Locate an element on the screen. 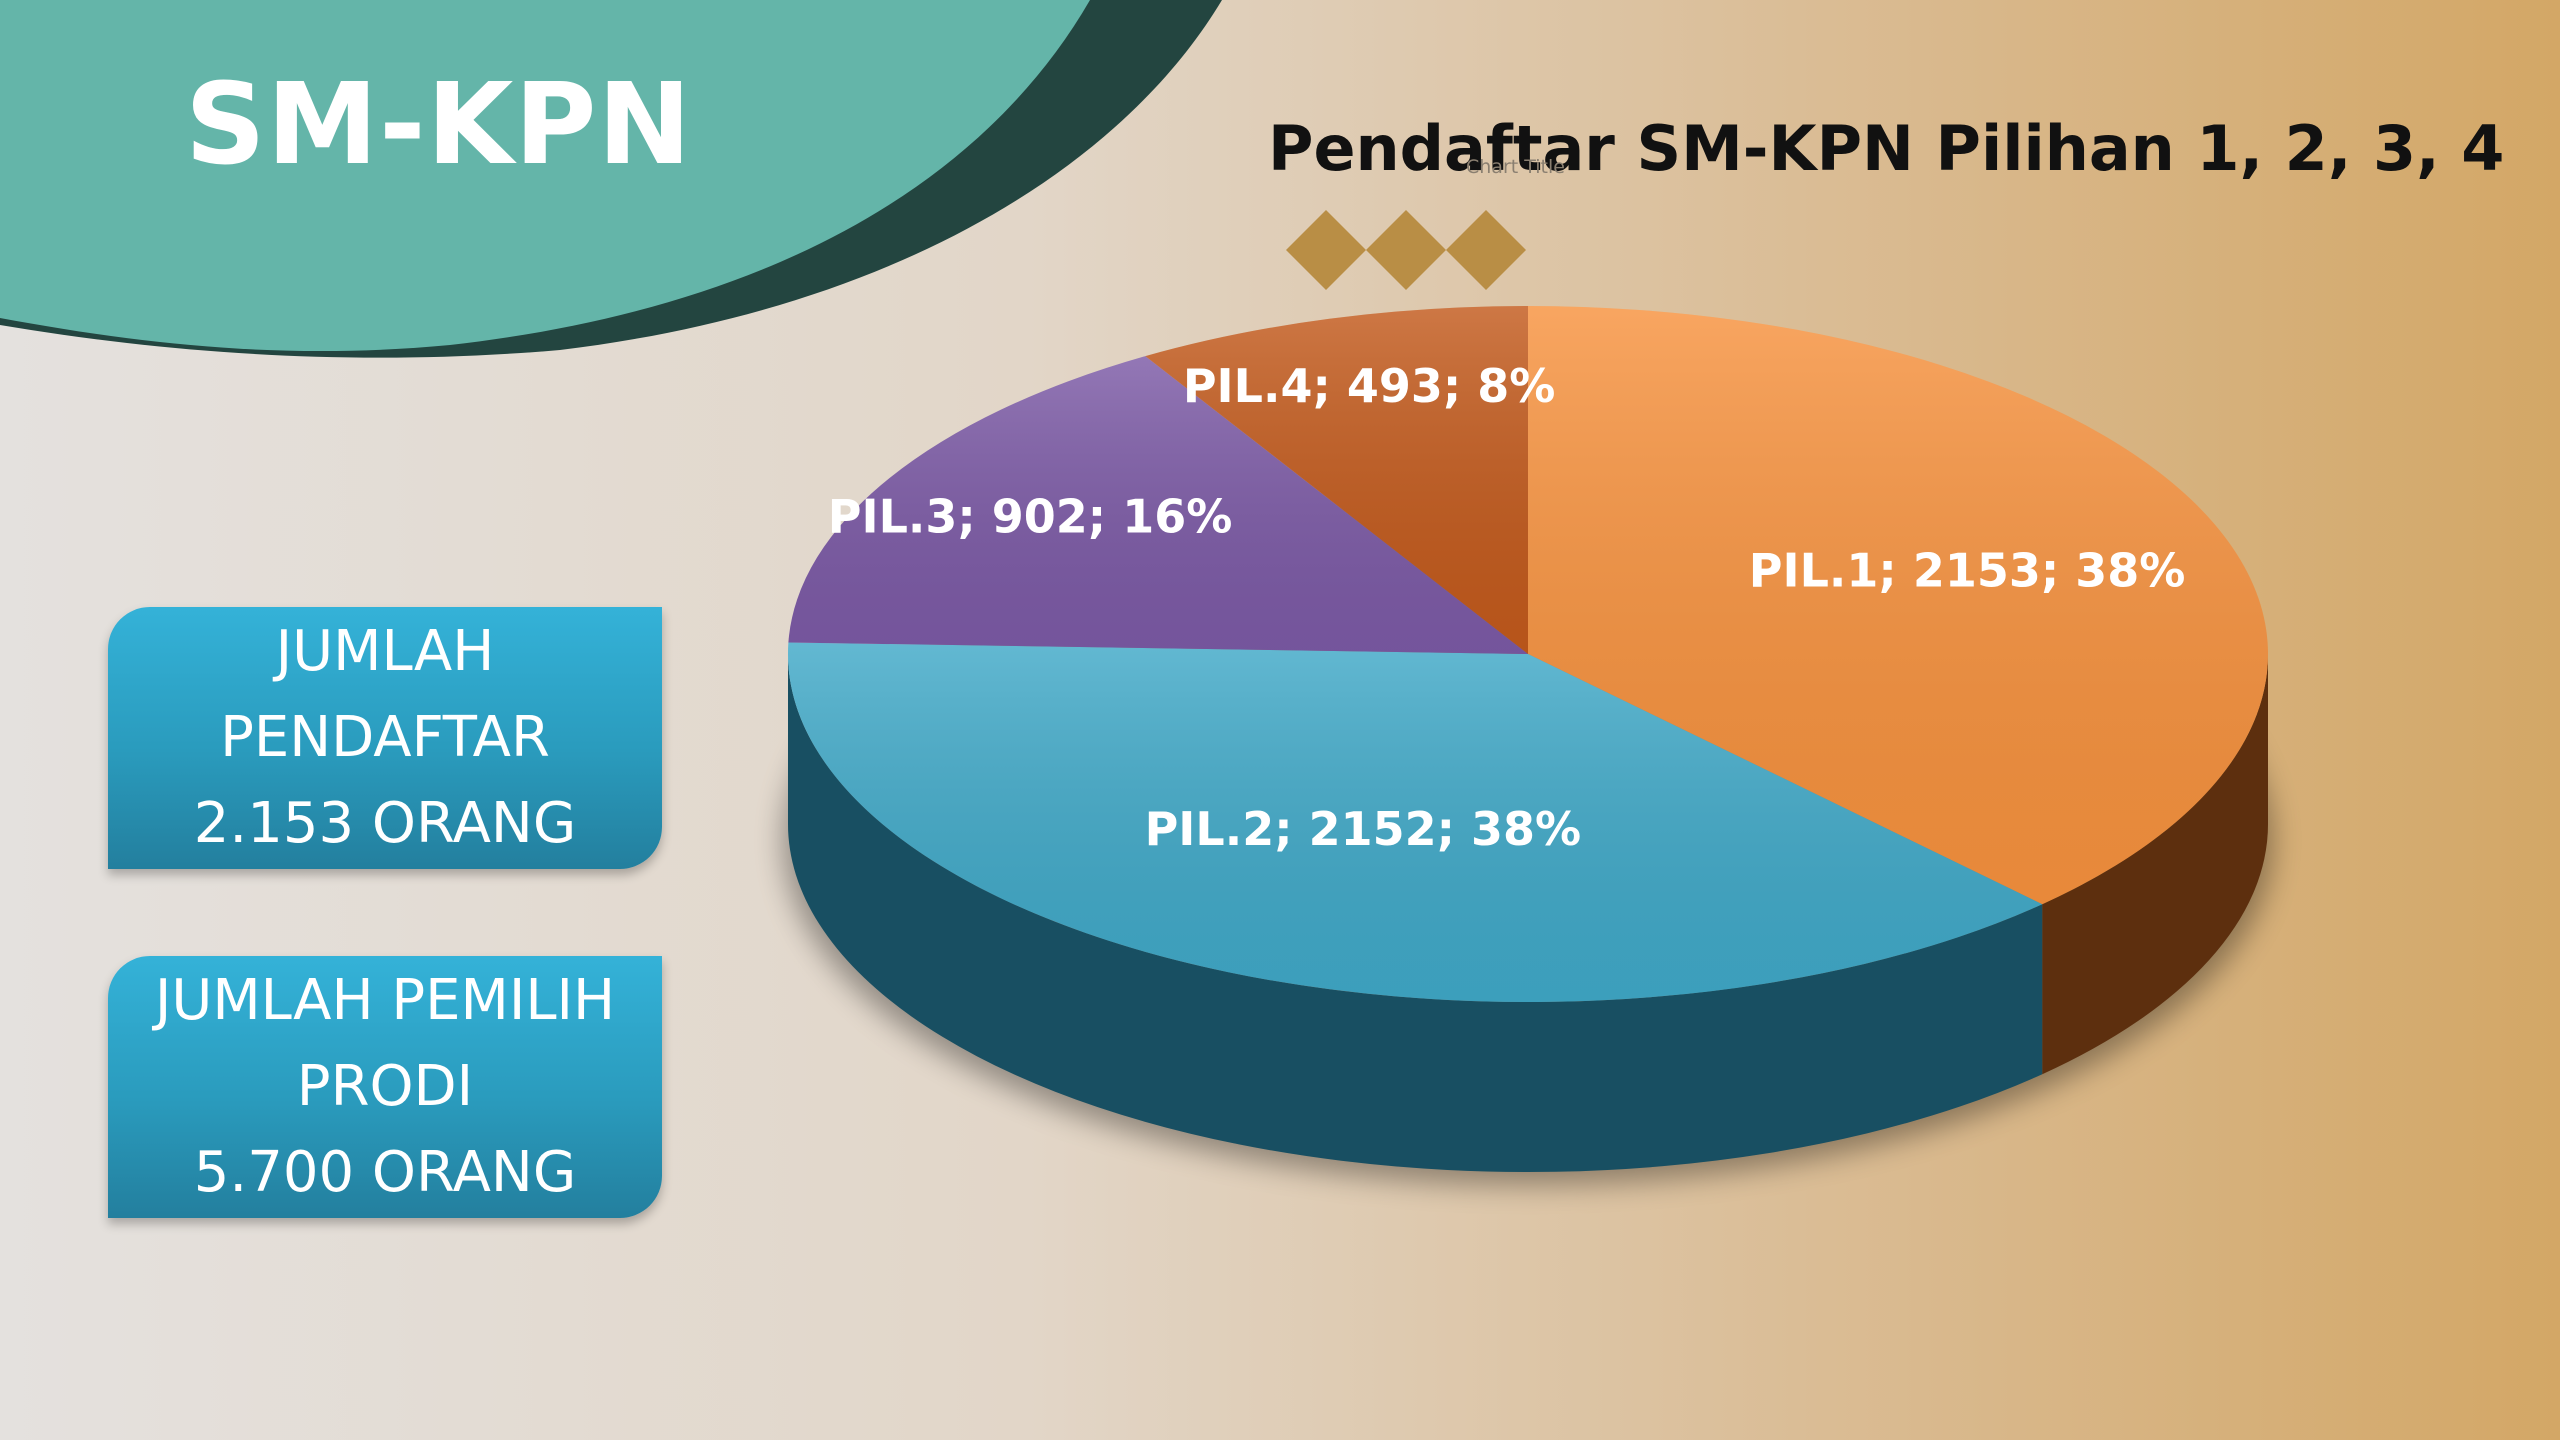 This screenshot has height=1440, width=2560. pie-label-pil4: PIL.4; 493; 8% is located at coordinates (1369, 386).